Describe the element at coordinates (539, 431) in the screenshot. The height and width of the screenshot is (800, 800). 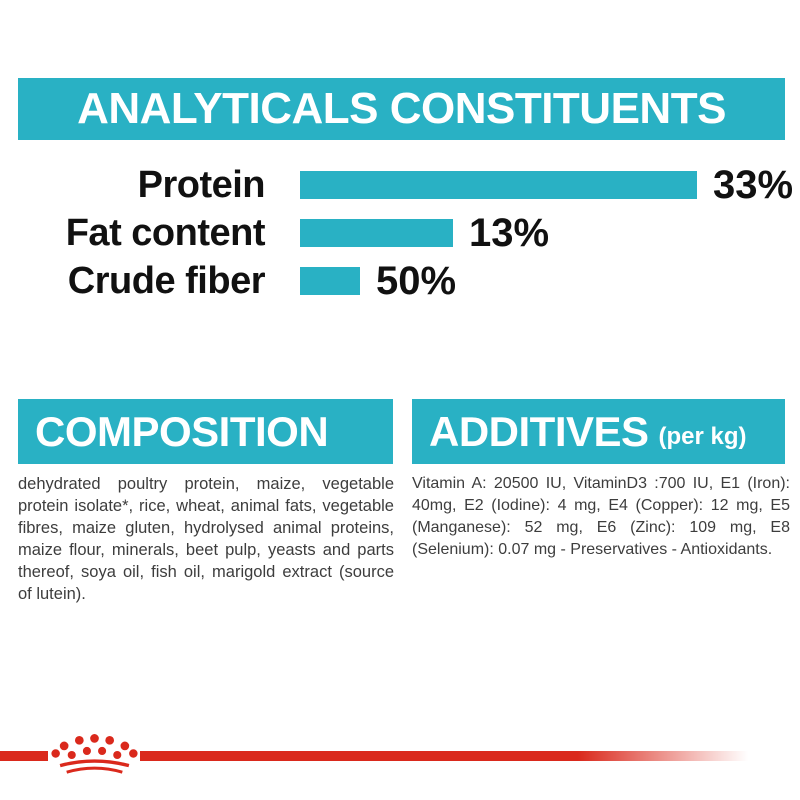
I see `additives-heading: ADDITIVES` at that location.